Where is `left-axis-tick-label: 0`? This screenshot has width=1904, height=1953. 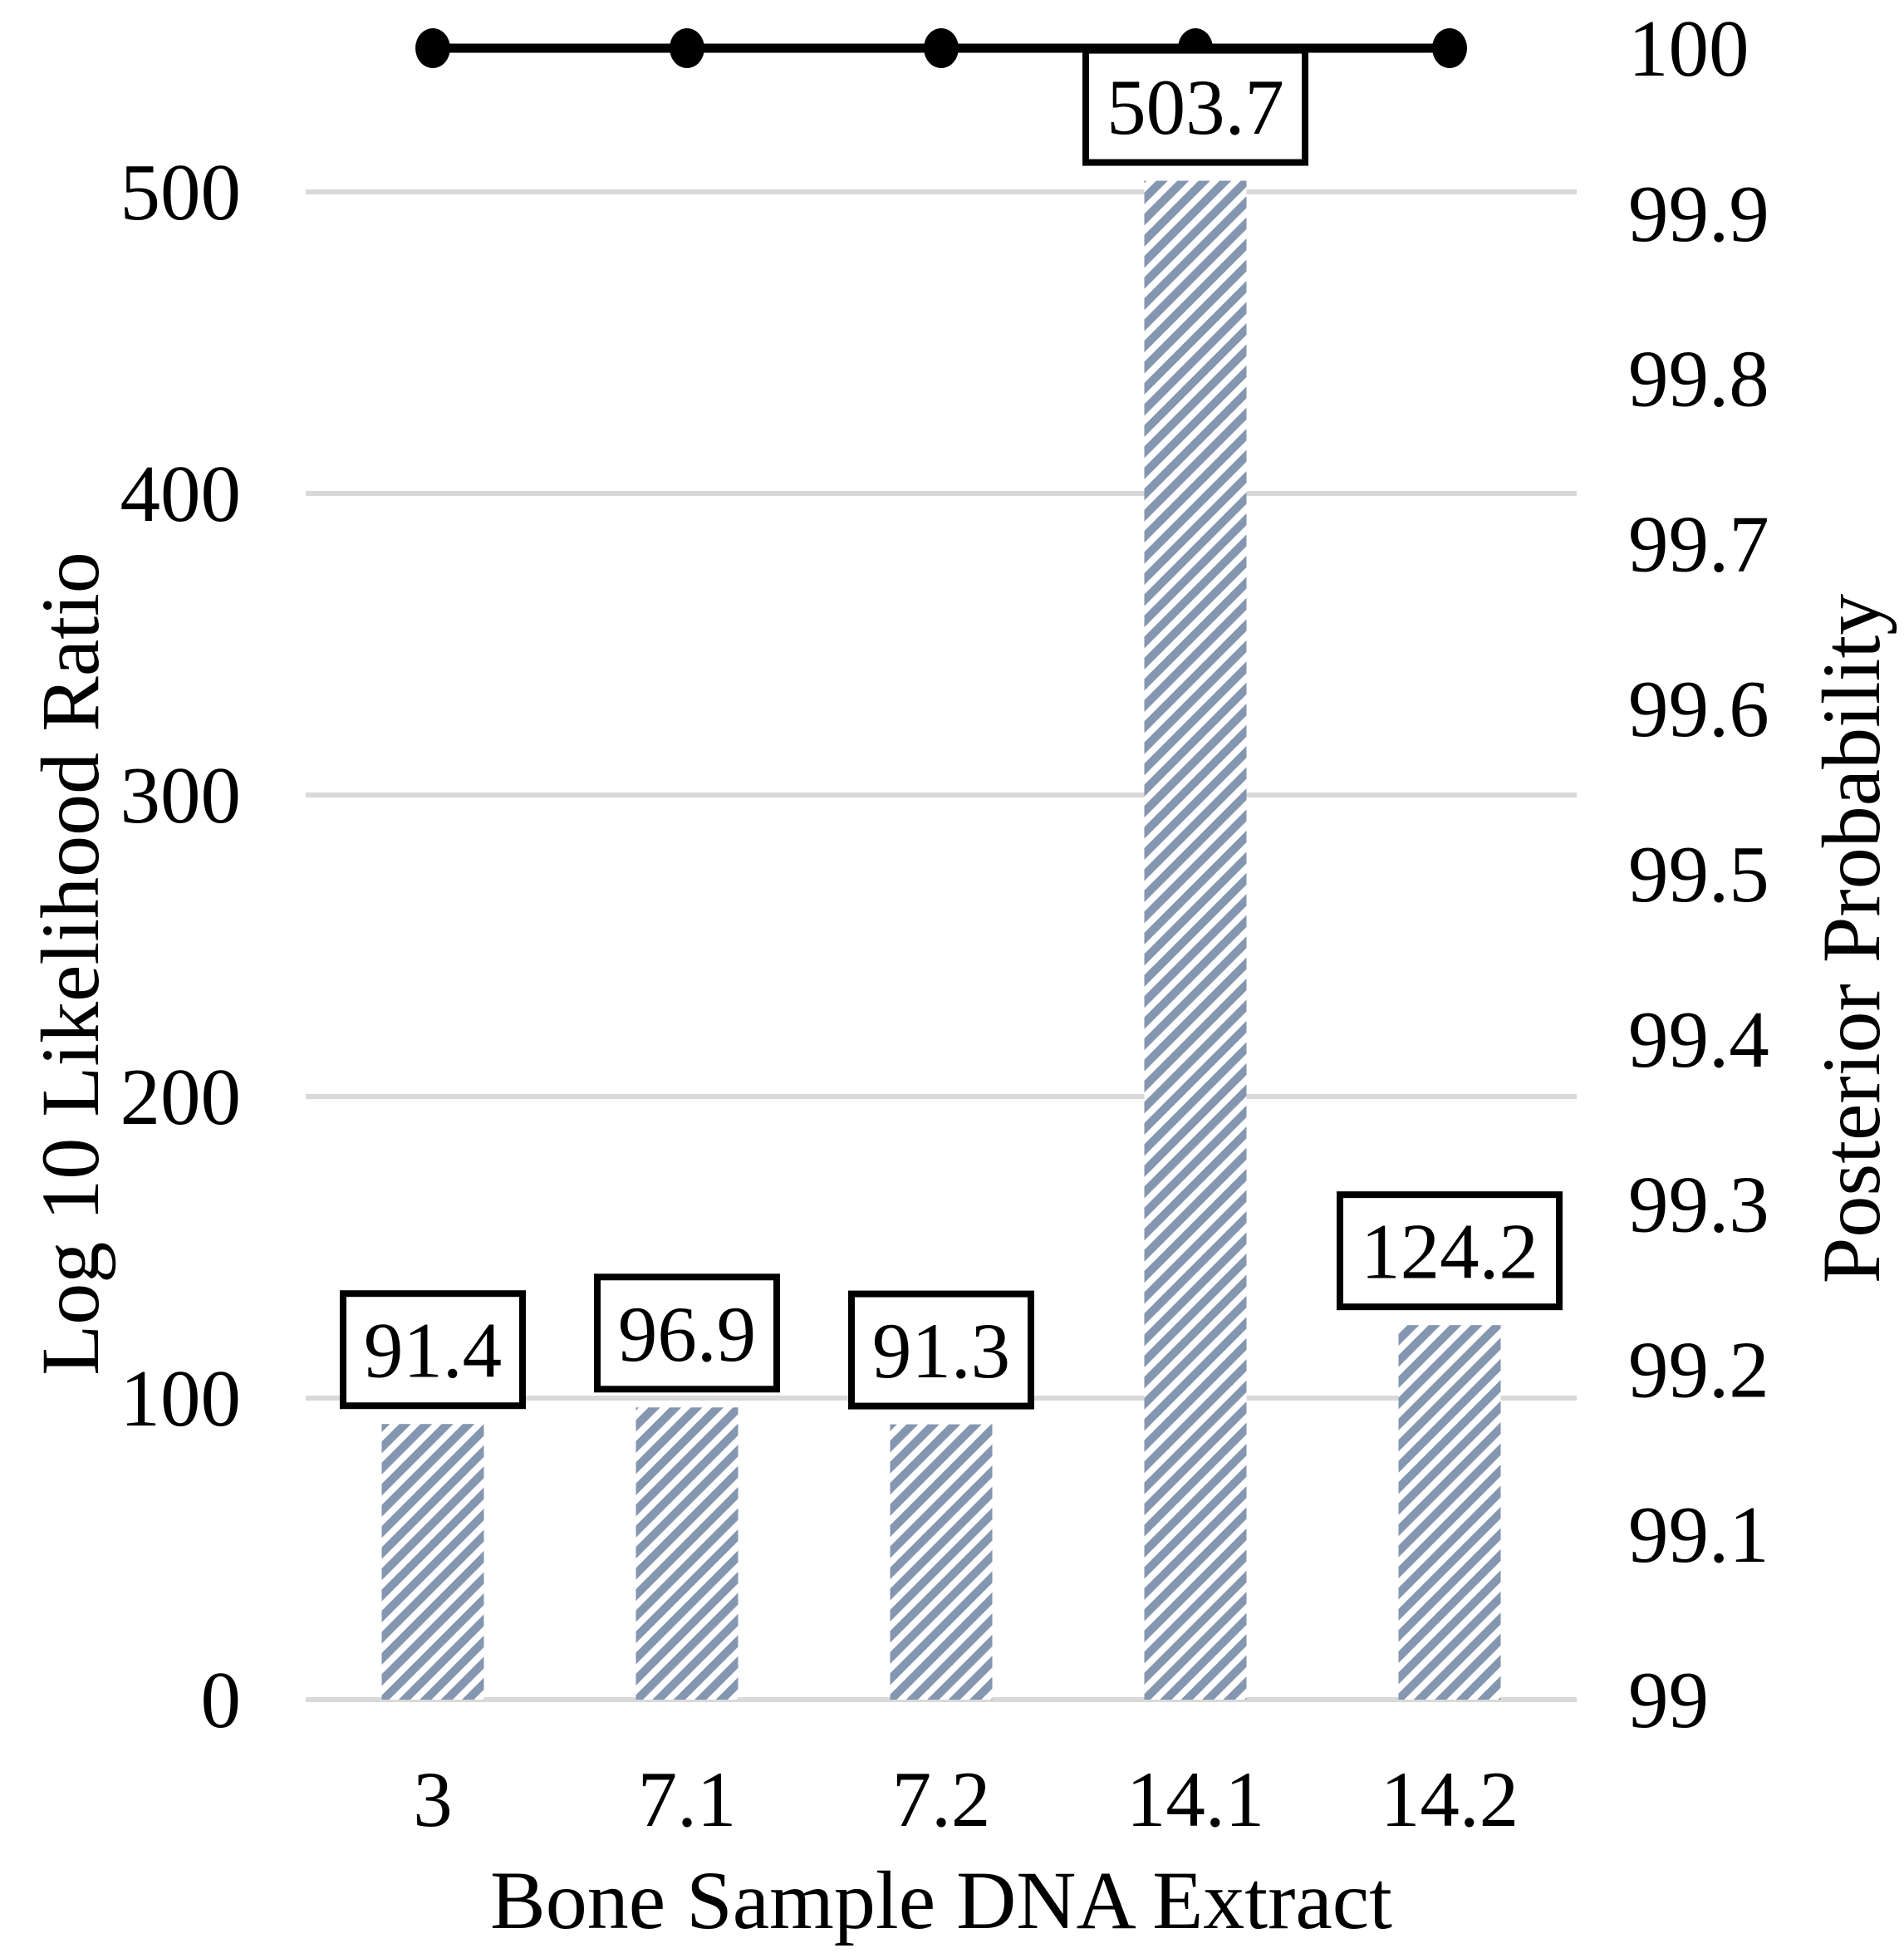
left-axis-tick-label: 0 is located at coordinates (221, 1700).